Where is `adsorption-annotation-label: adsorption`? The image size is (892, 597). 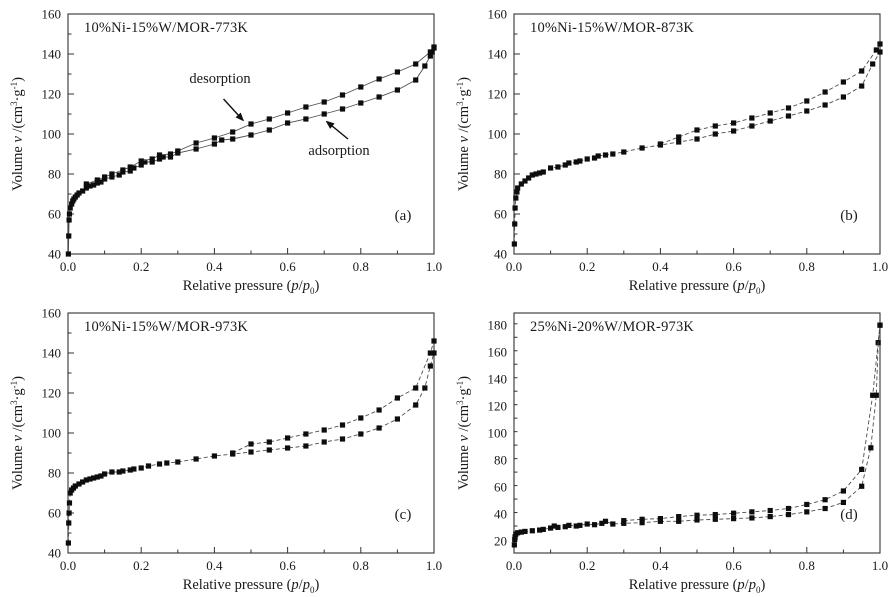 adsorption-annotation-label: adsorption is located at coordinates (339, 151).